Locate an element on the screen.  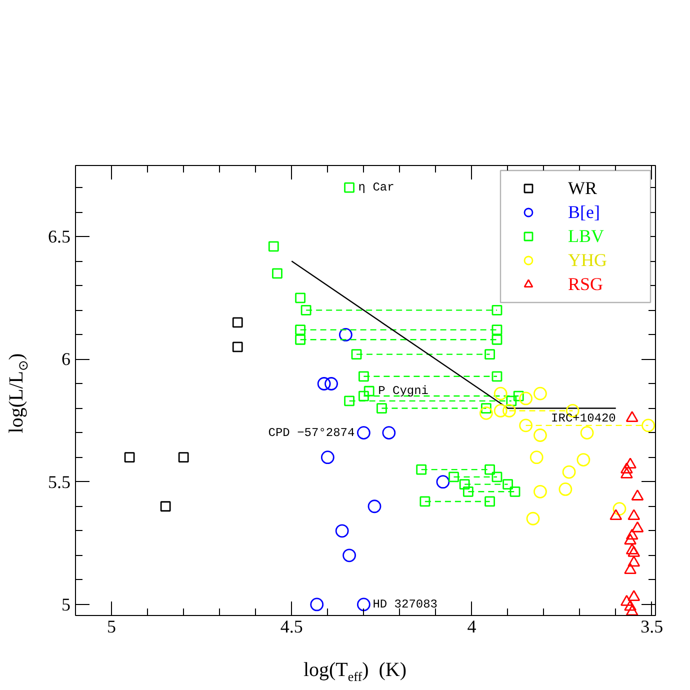
annotation: HD 327083 is located at coordinates (405, 604).